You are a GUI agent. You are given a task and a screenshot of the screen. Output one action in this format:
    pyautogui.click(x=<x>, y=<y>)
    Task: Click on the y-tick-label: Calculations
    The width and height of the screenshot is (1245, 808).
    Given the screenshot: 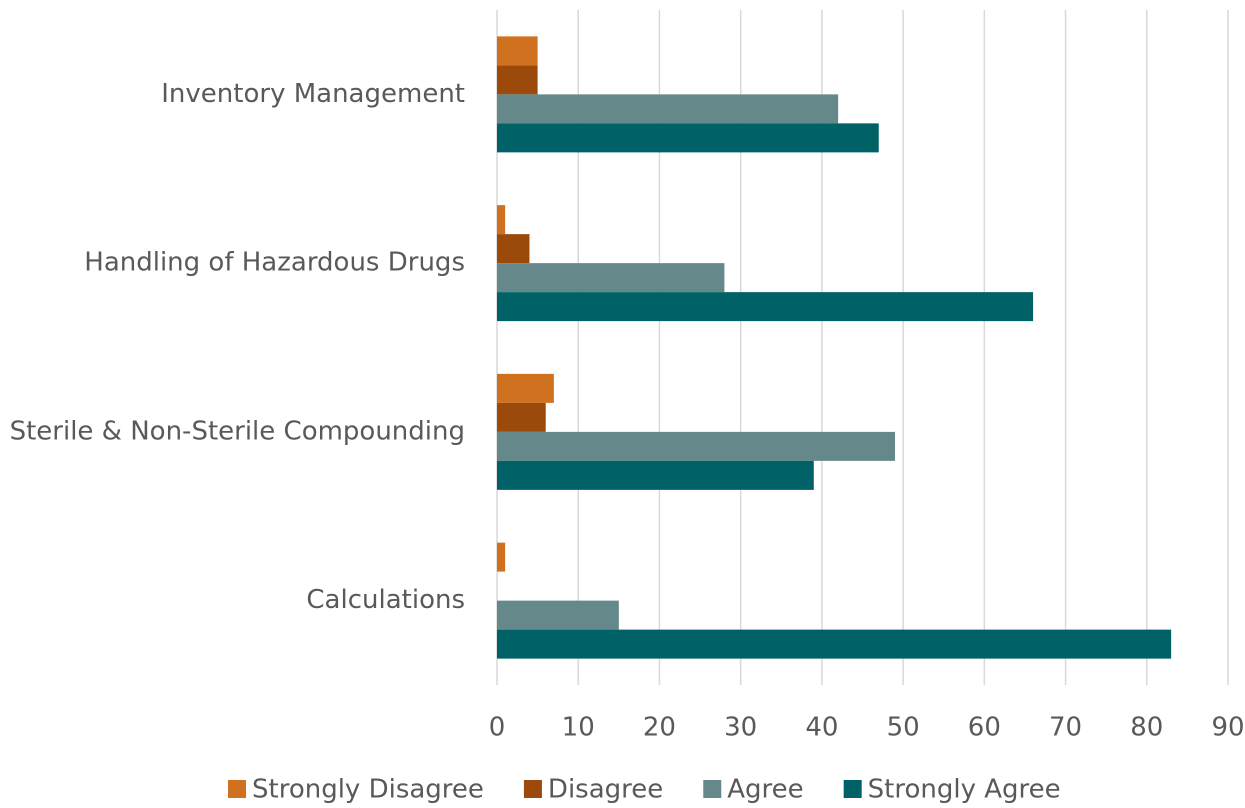 What is the action you would take?
    pyautogui.click(x=385, y=600)
    